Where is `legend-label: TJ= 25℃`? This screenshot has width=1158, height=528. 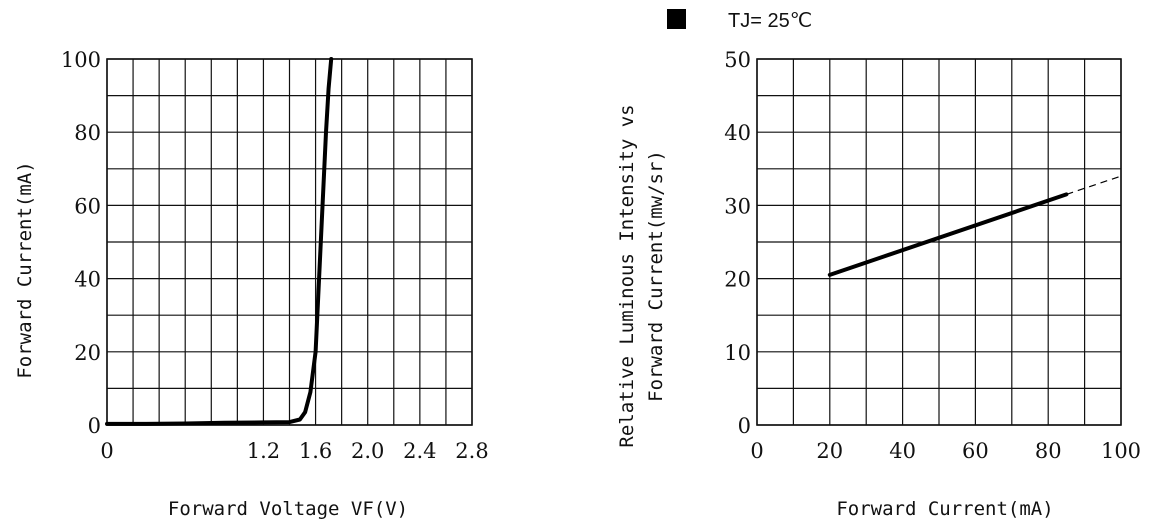
legend-label: TJ= 25℃ is located at coordinates (770, 21).